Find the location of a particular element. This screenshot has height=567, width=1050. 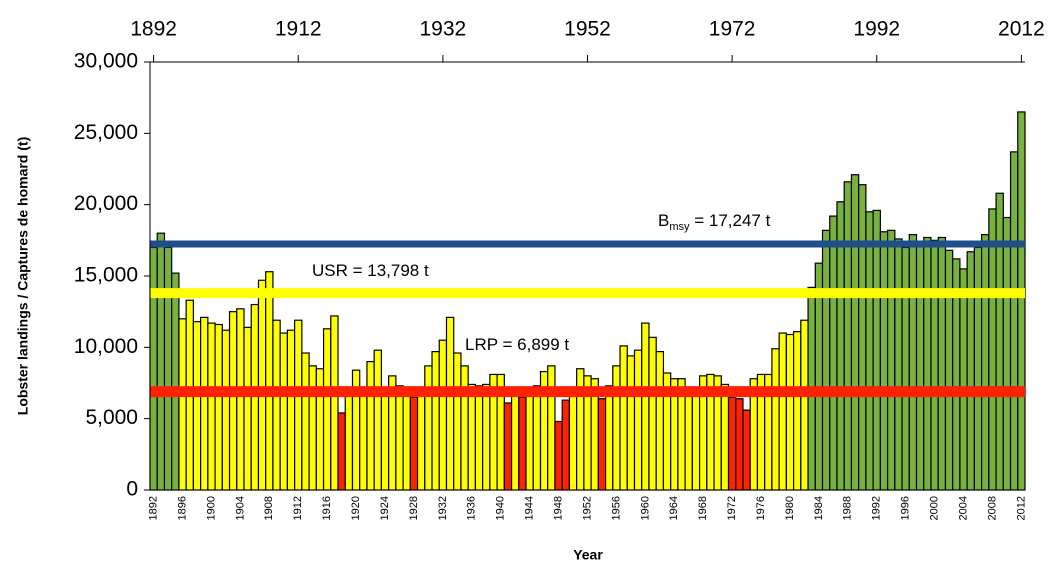

x-tick-label: 2004 is located at coordinates (963, 508).